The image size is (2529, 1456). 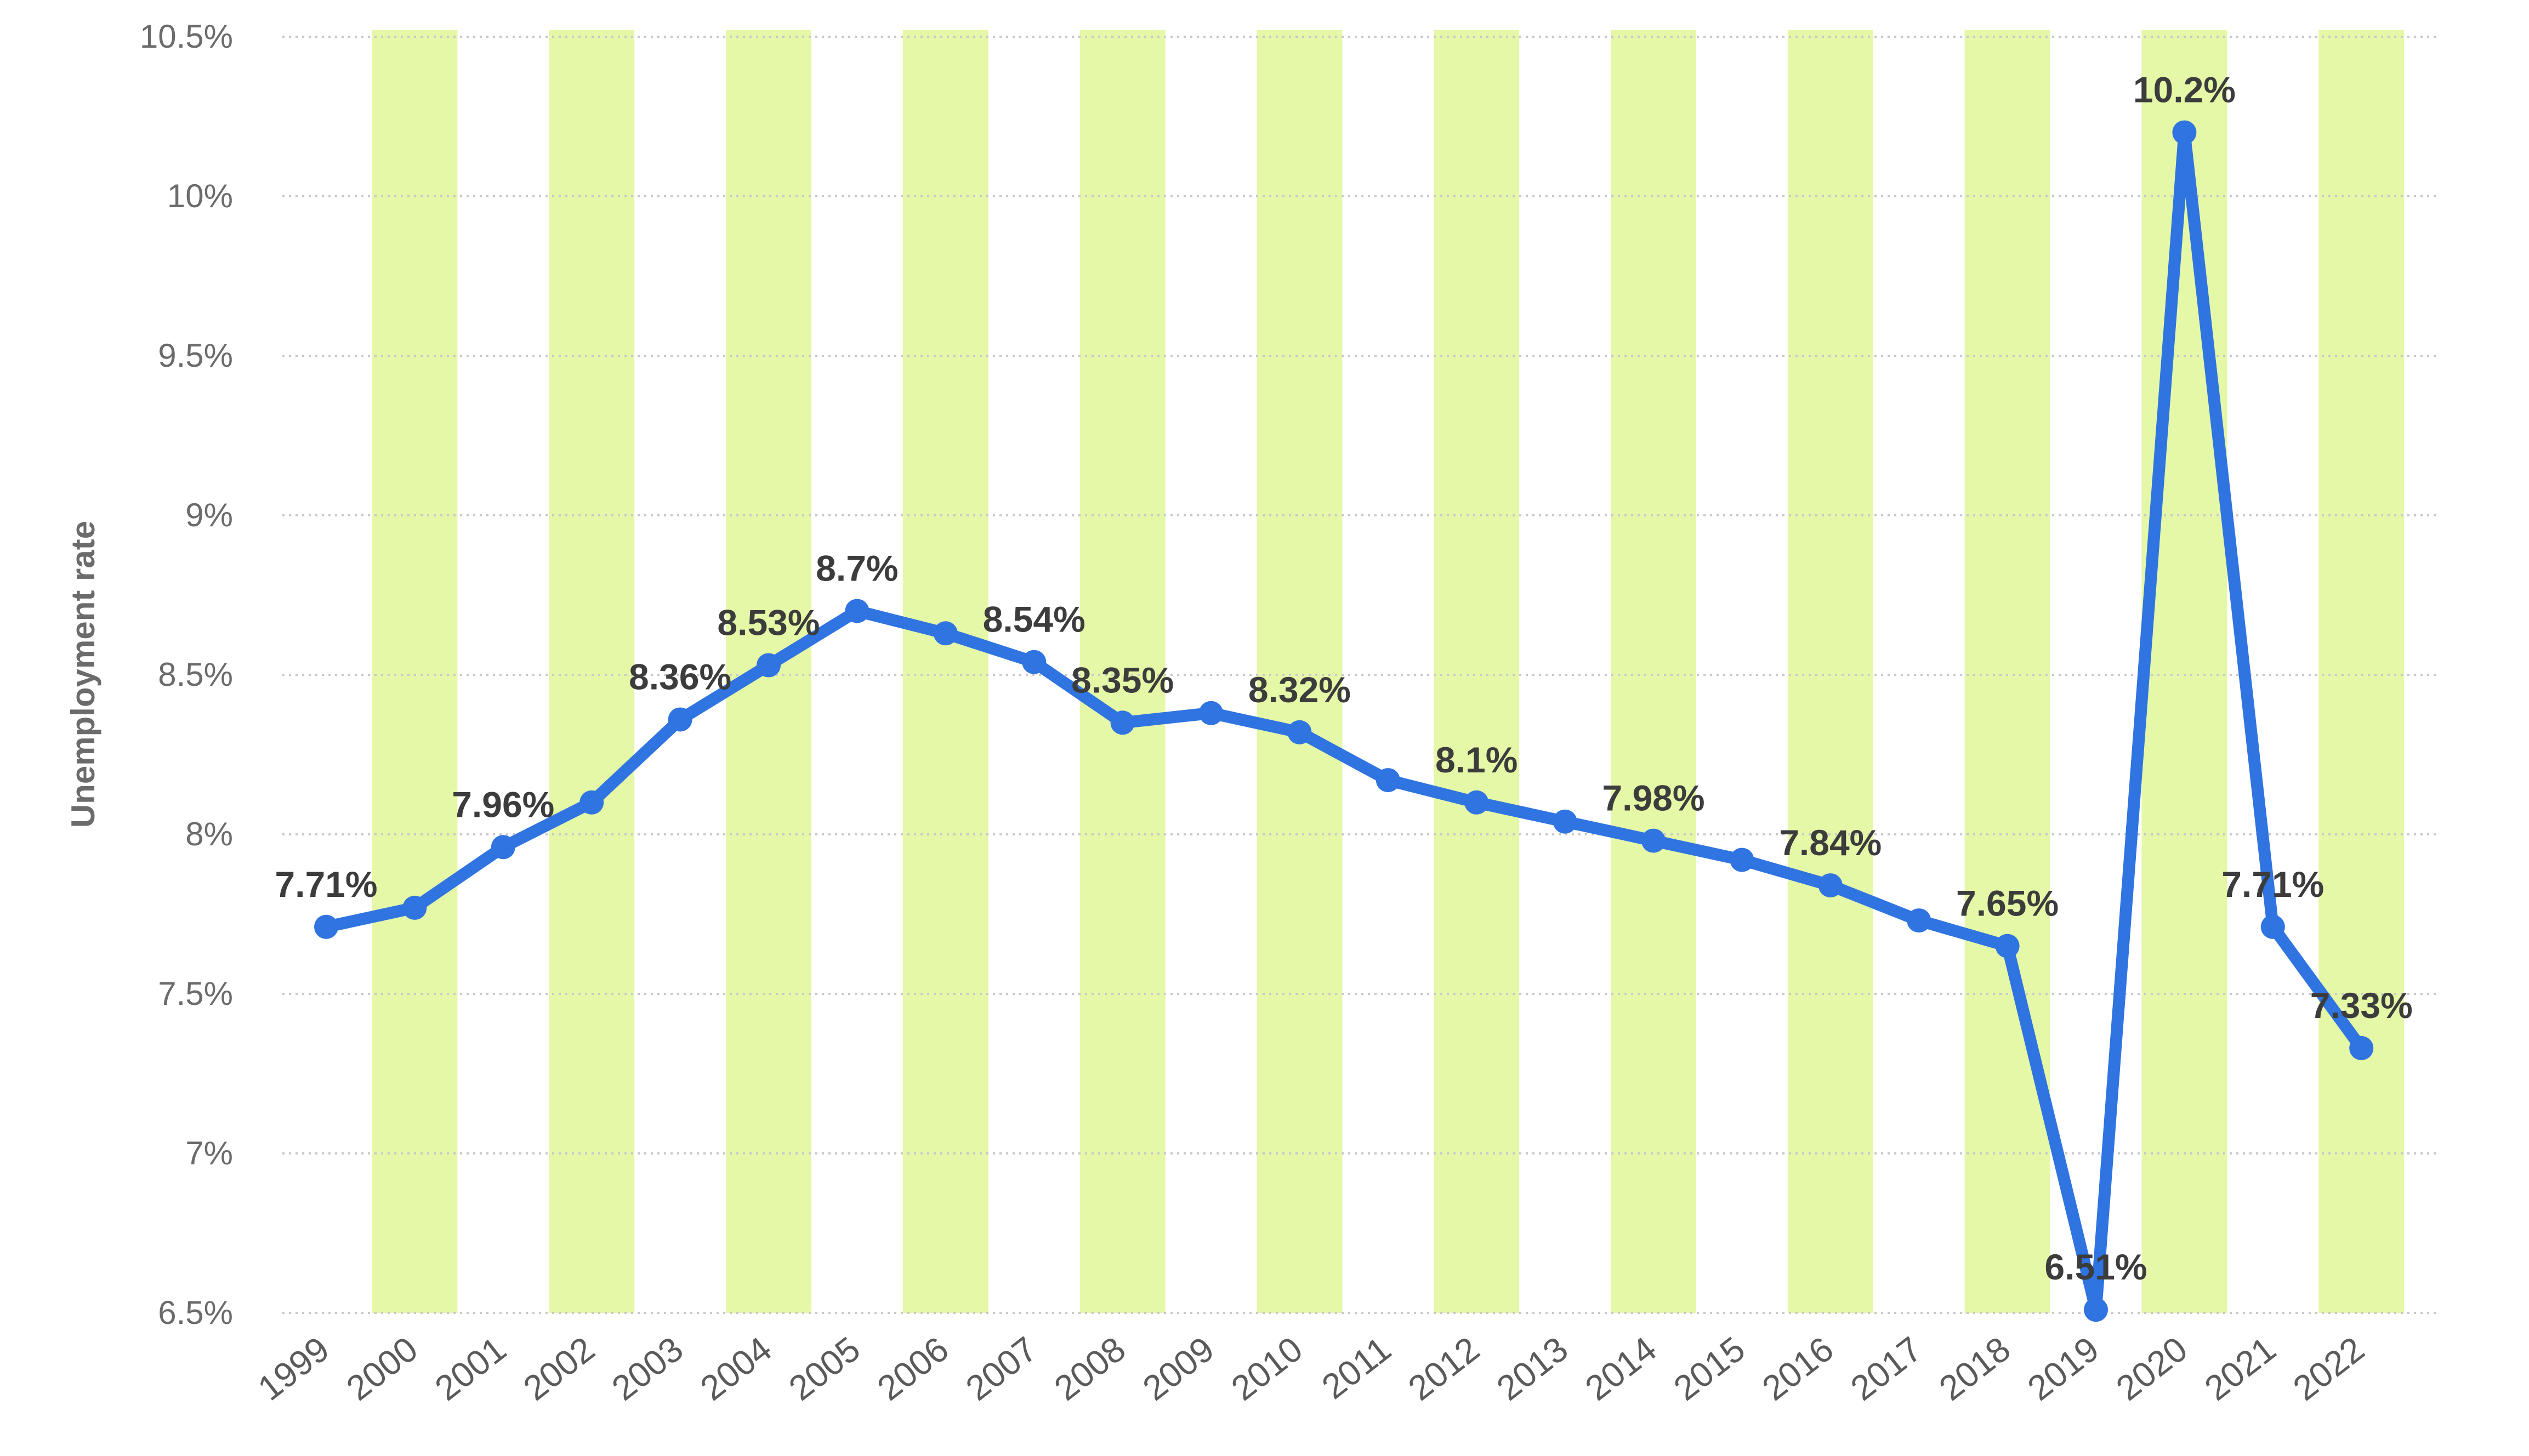 What do you see at coordinates (945, 633) in the screenshot?
I see `data-point-2006` at bounding box center [945, 633].